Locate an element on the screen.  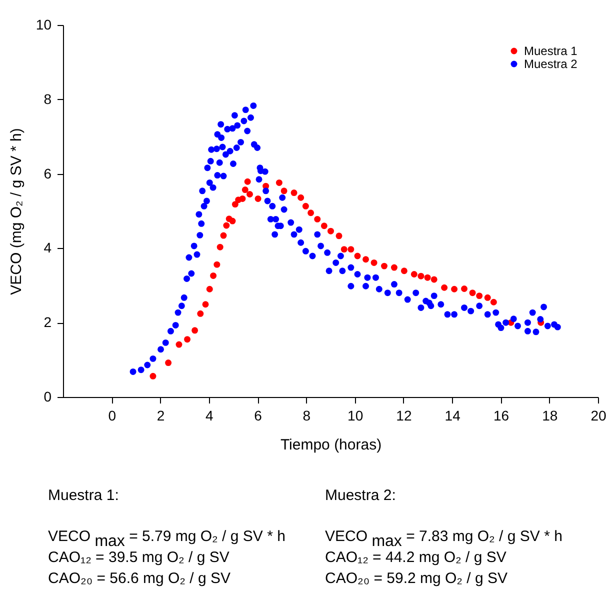
y-tick-label: 8 is located at coordinates (48, 98).